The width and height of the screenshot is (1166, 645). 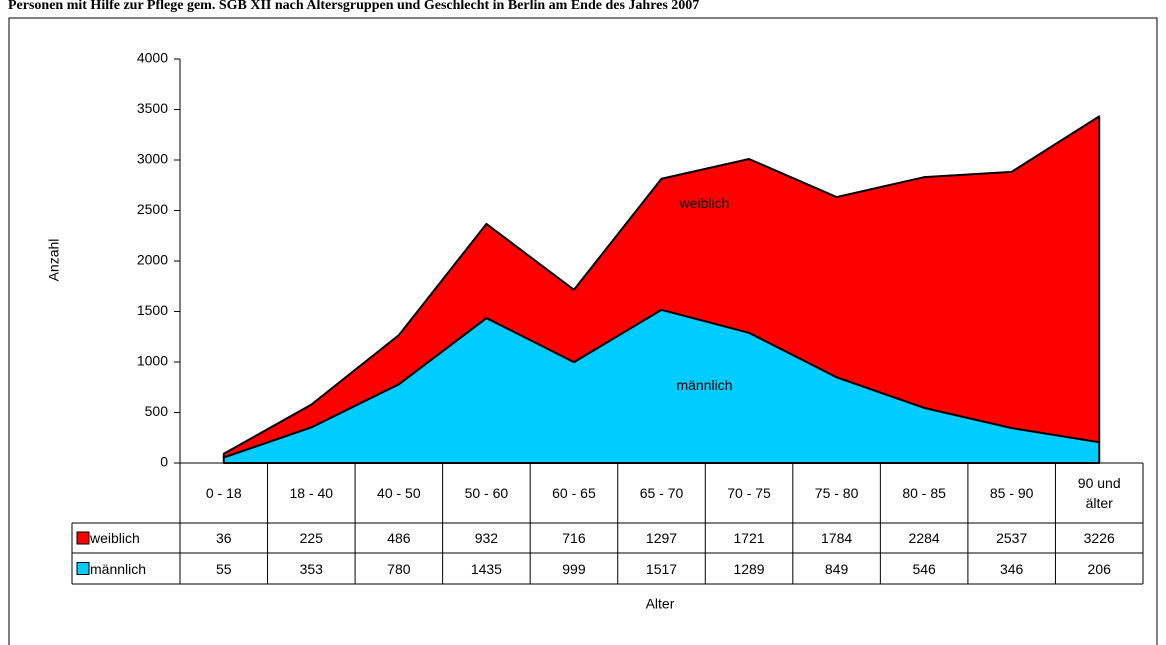 I want to click on category-label-text: 50 - 60, so click(x=486, y=493).